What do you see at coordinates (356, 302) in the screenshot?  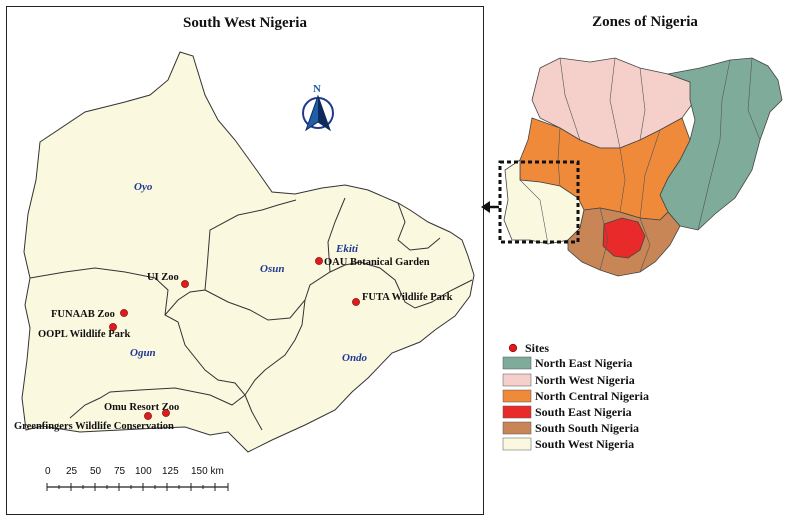 I see `site-marker-futa-wildlife-park` at bounding box center [356, 302].